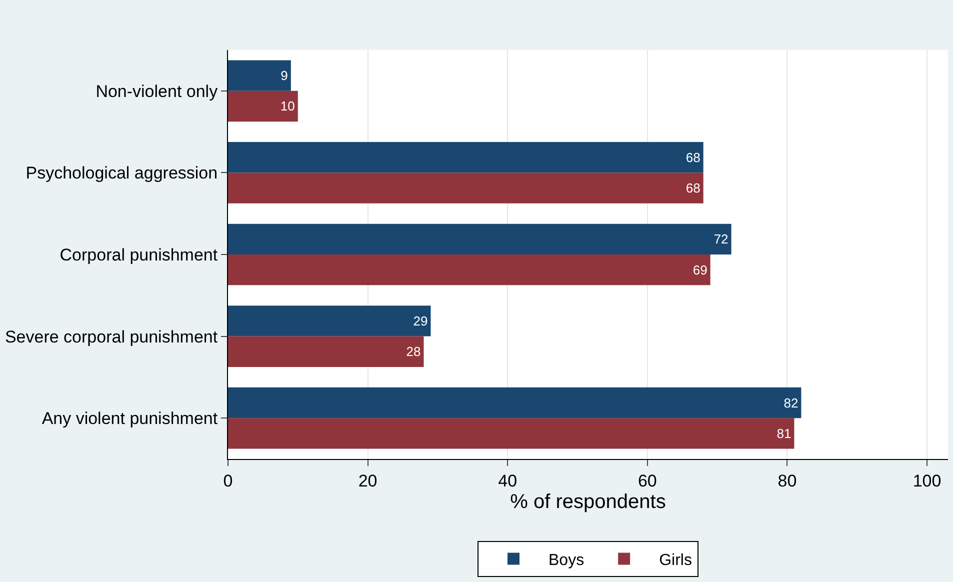  Describe the element at coordinates (791, 402) in the screenshot. I see `data-label: 82` at that location.